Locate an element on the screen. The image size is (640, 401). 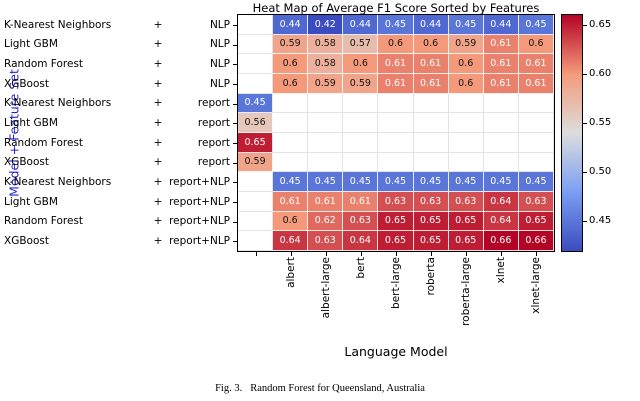
y-tick-label: XGBoost + report+NLP is located at coordinates (118, 241).